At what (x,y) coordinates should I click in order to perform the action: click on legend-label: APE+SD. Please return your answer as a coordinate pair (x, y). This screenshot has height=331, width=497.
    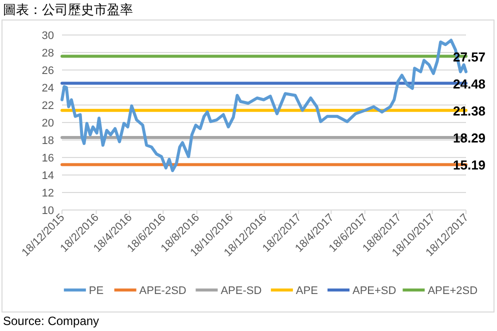
    Looking at the image, I should click on (374, 291).